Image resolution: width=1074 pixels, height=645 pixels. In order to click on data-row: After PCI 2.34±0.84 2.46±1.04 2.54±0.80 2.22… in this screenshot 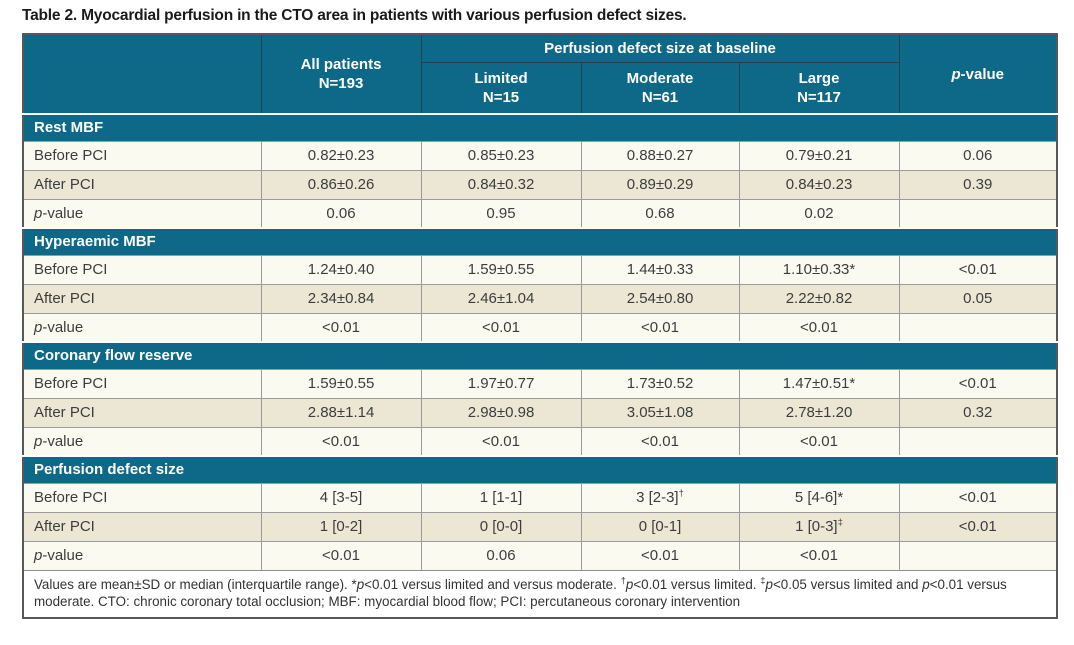, I will do `click(540, 298)`.